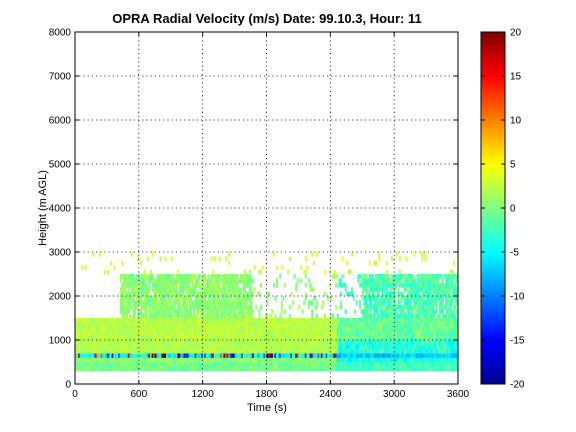 This screenshot has width=576, height=432. Describe the element at coordinates (330, 394) in the screenshot. I see `x-tick-label: 2400` at that location.